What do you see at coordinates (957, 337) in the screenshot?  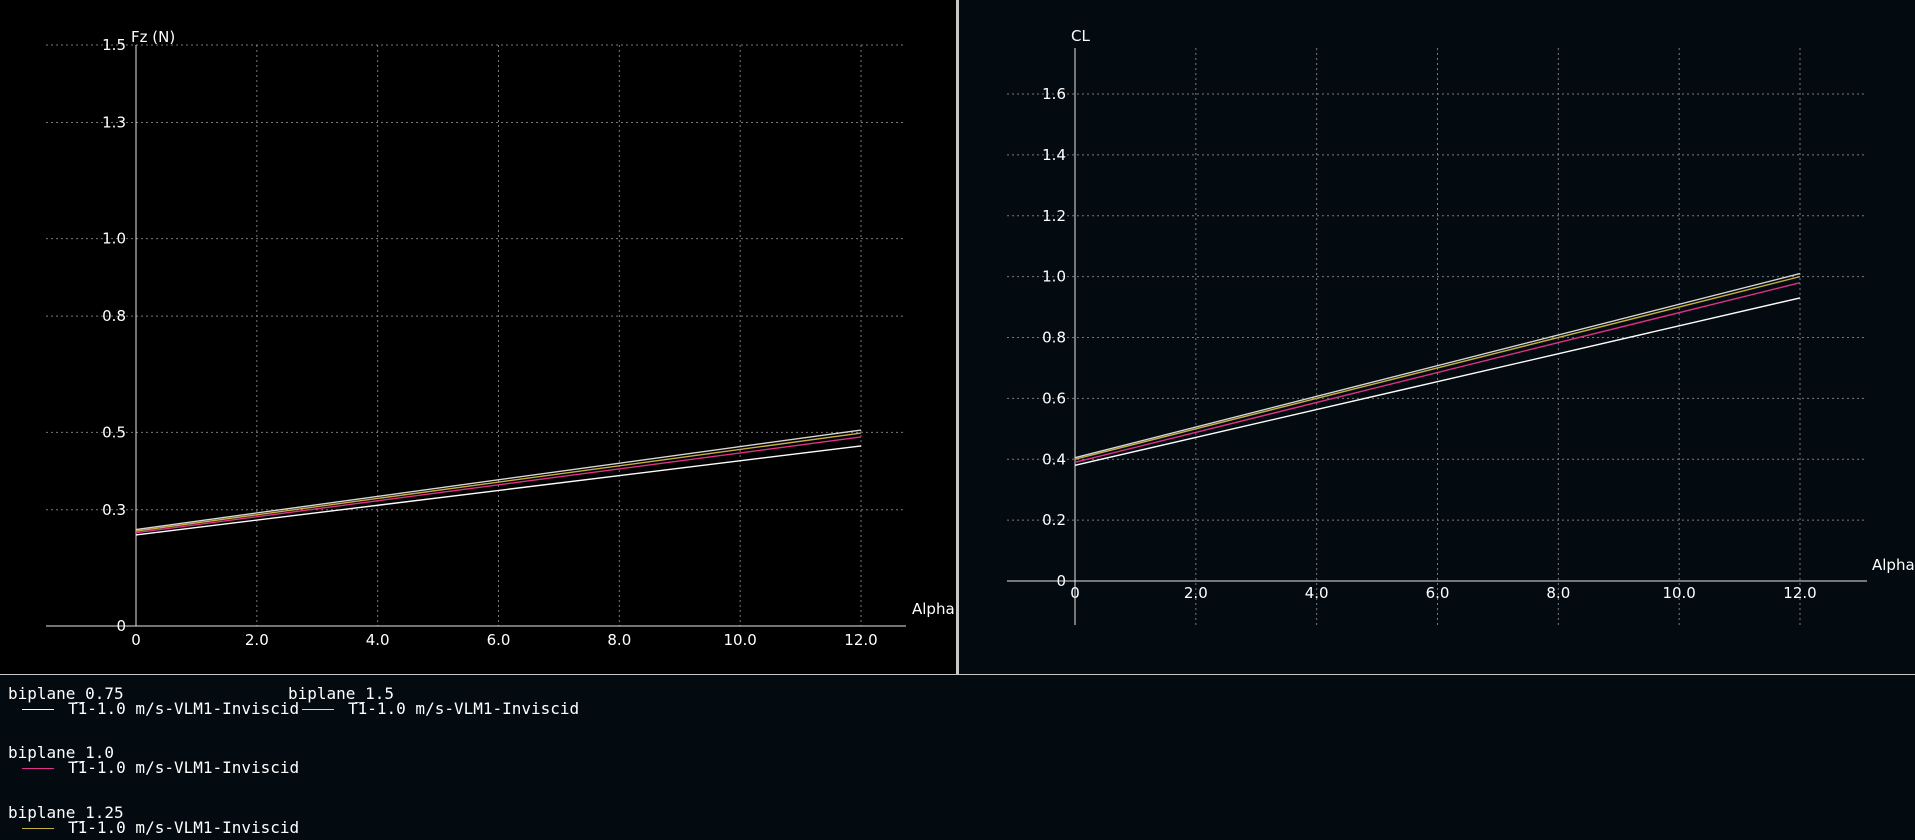 I see `panel-divider` at bounding box center [957, 337].